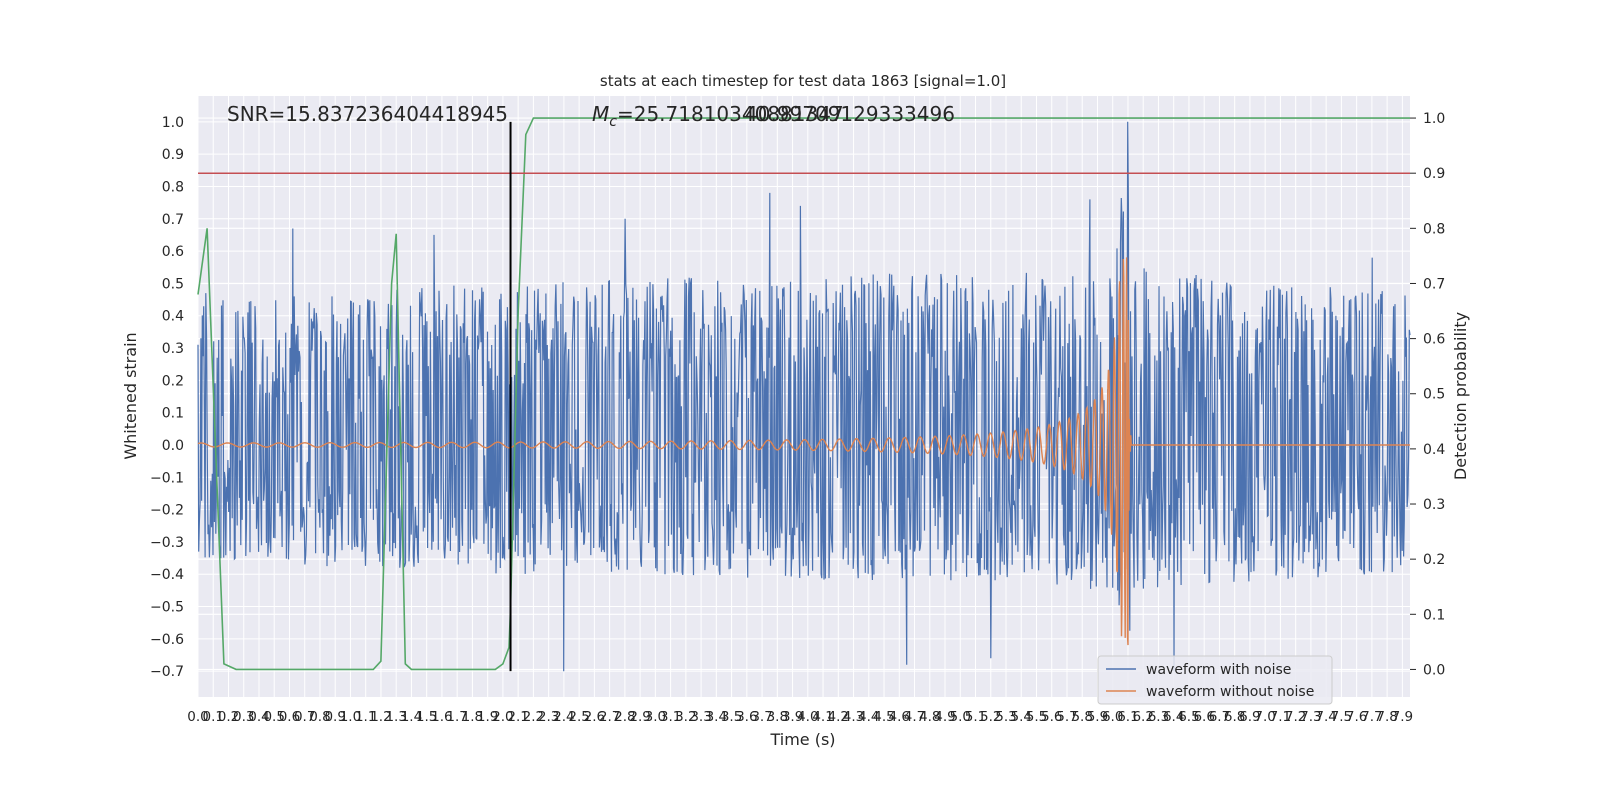  What do you see at coordinates (1021, 717) in the screenshot?
I see `x-tick-label: 5.4` at bounding box center [1021, 717].